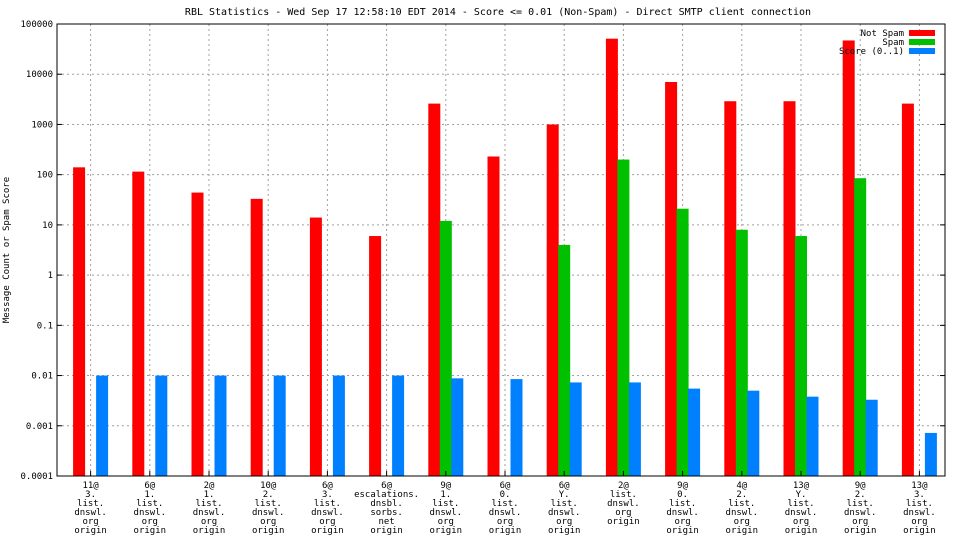 The image size is (960, 540). Describe the element at coordinates (623, 486) in the screenshot. I see `x-category-label-line: 2@` at that location.